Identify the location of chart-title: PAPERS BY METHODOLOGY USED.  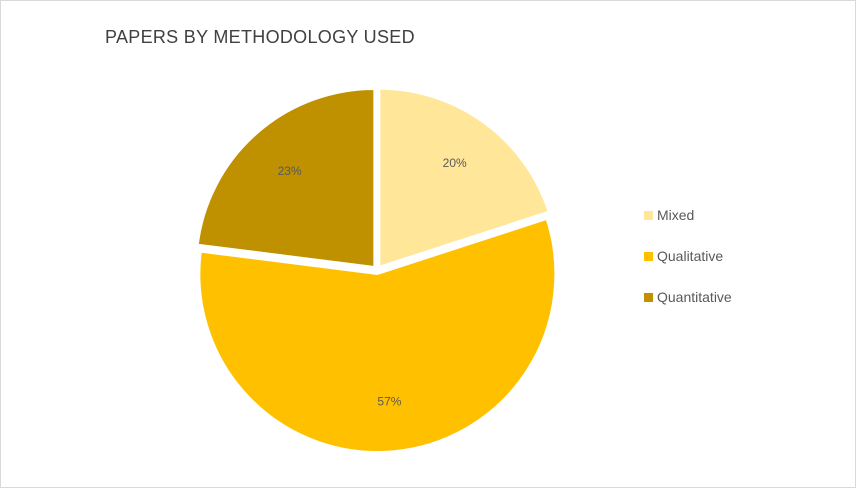
(260, 37).